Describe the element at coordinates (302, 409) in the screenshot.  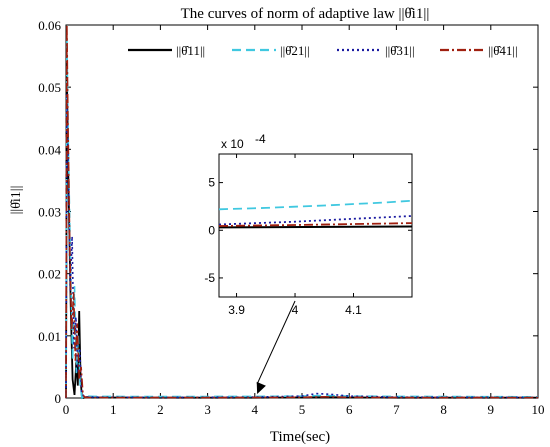
I see `x-tick-label: 5` at that location.